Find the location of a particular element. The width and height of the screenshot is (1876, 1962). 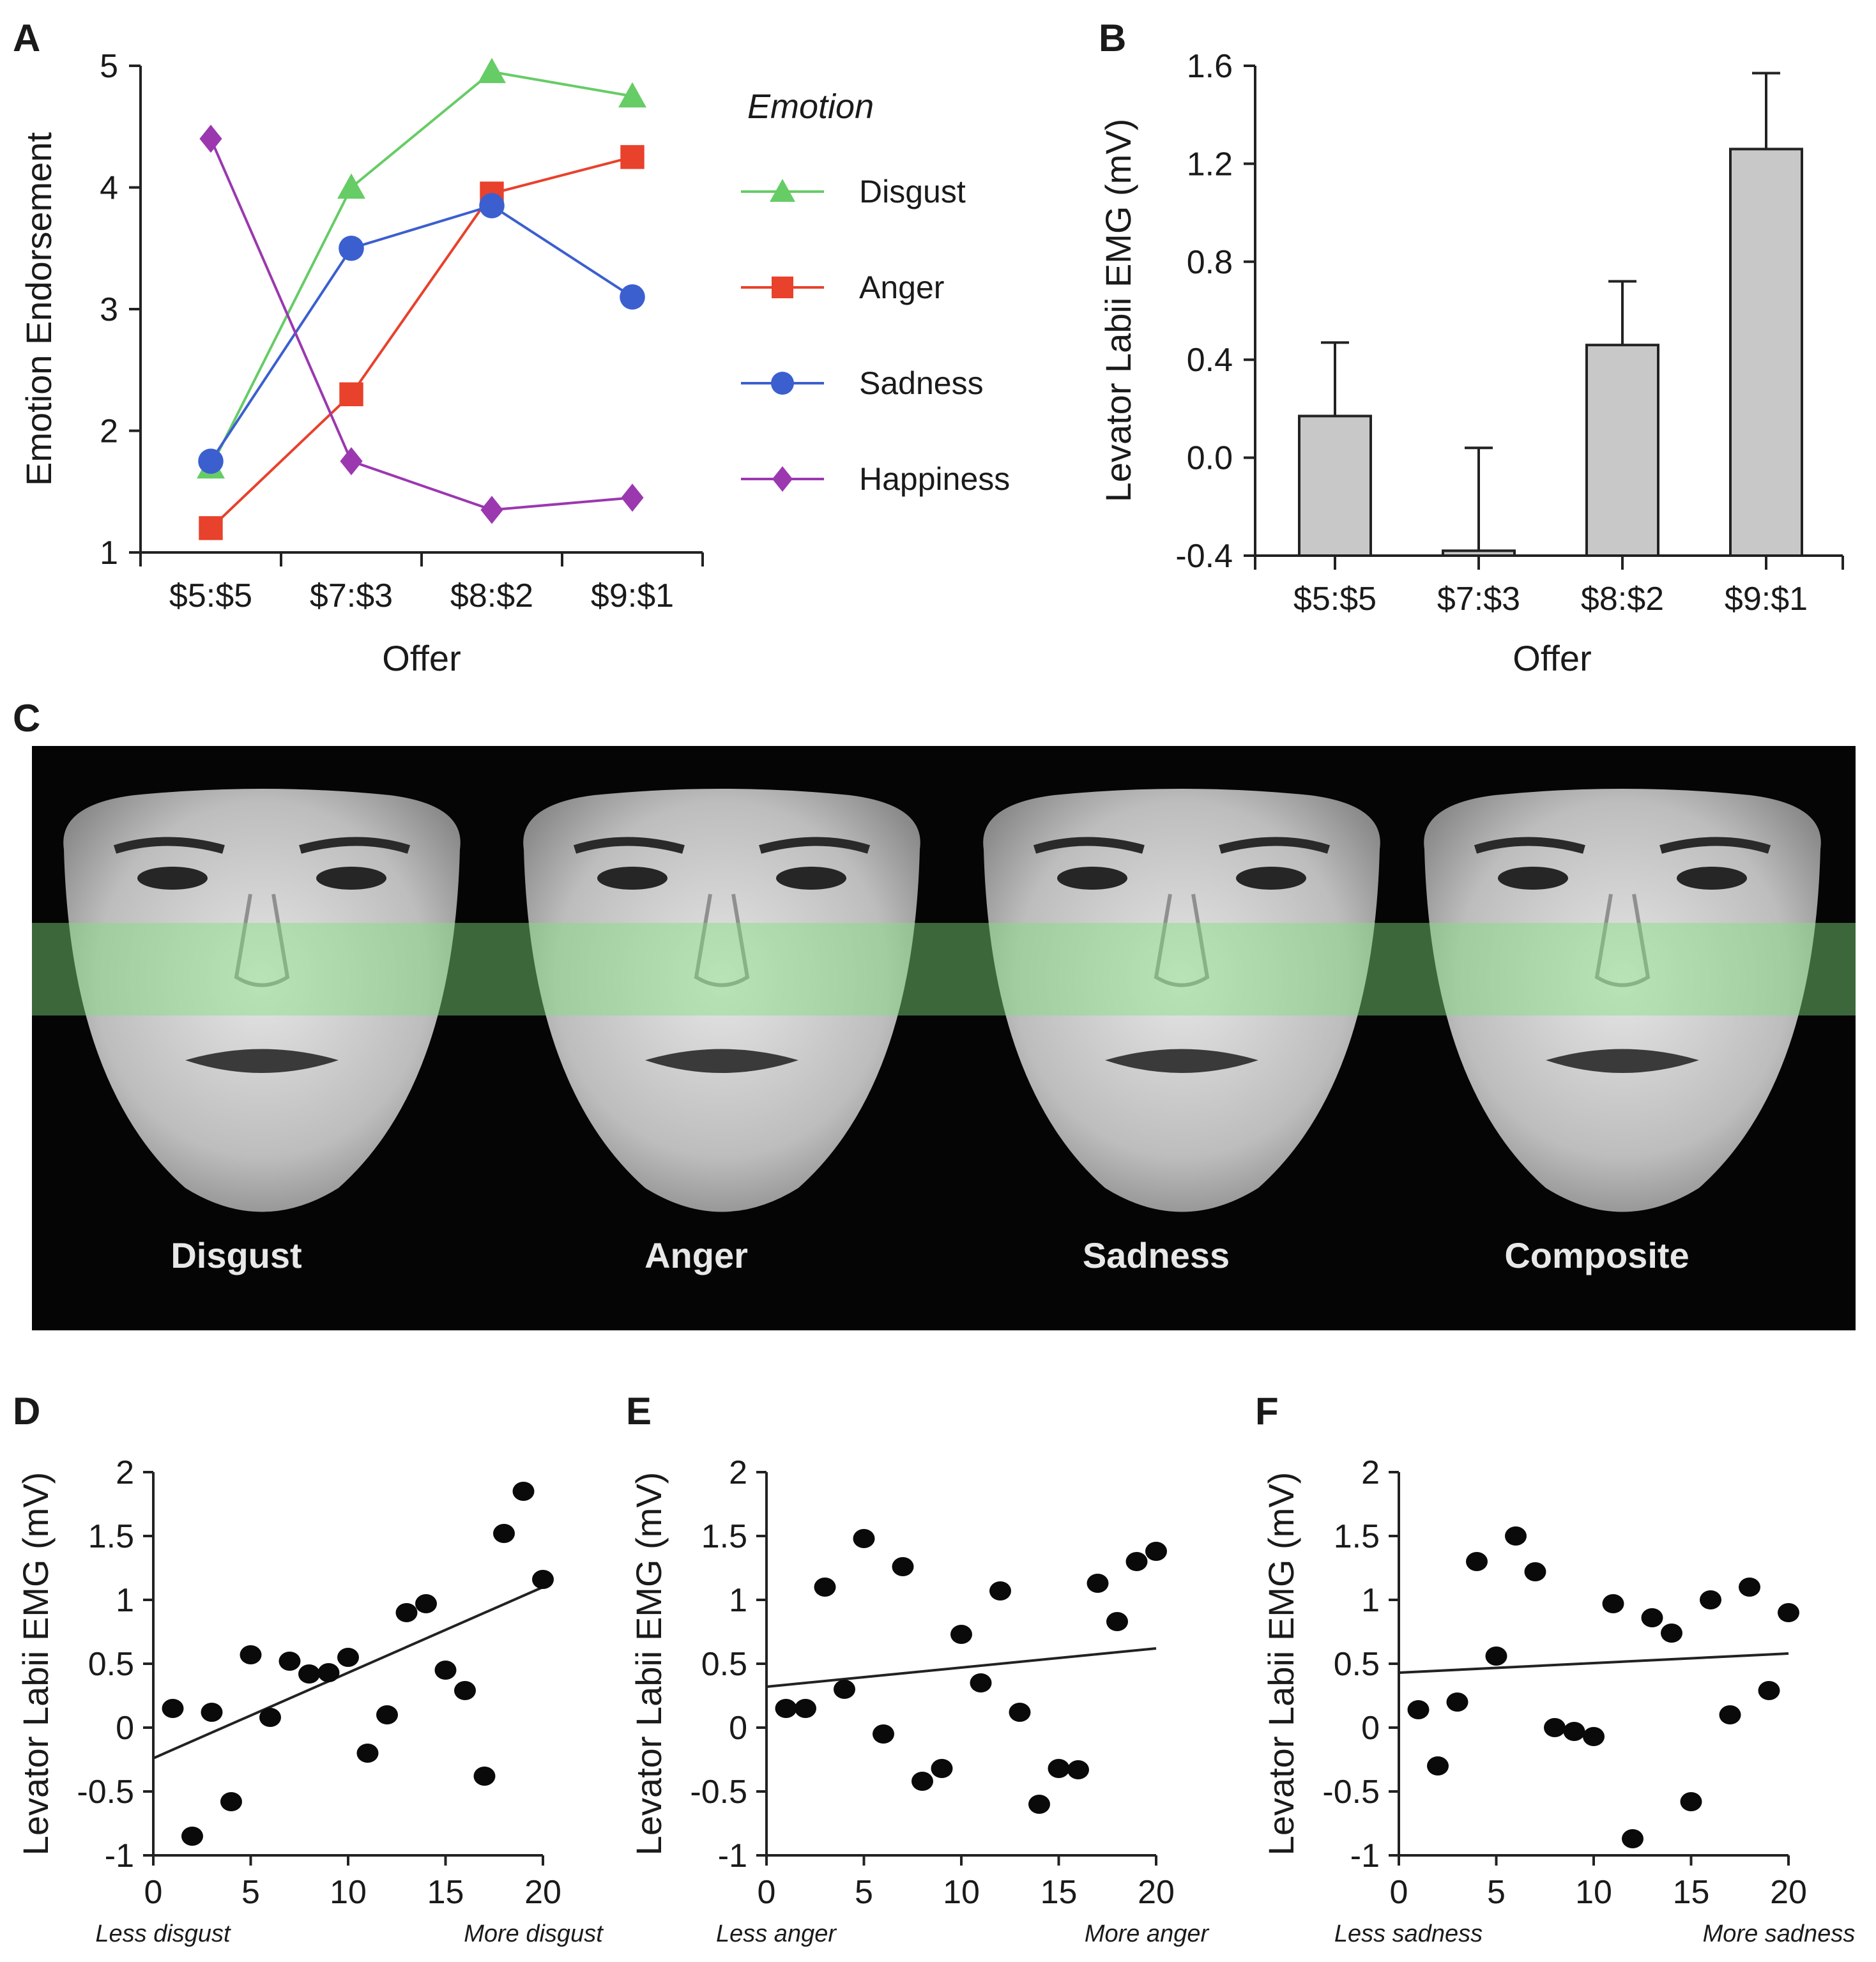

x-tick-label-a: $8:$2 is located at coordinates (491, 595).